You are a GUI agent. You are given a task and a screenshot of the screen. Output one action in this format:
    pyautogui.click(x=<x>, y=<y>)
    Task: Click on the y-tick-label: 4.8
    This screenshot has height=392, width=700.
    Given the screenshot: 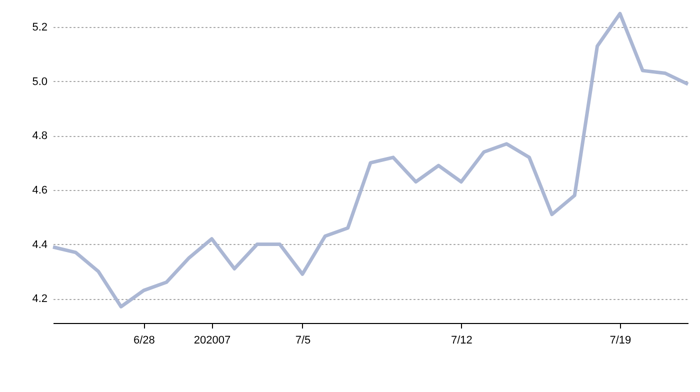 What is the action you would take?
    pyautogui.click(x=40, y=136)
    